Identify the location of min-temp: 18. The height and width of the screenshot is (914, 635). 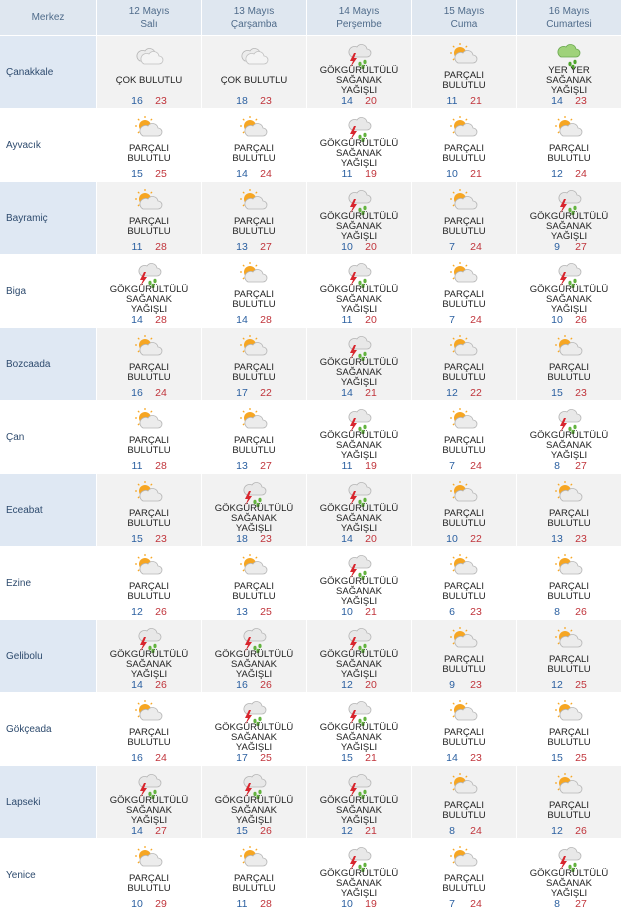
(242, 539).